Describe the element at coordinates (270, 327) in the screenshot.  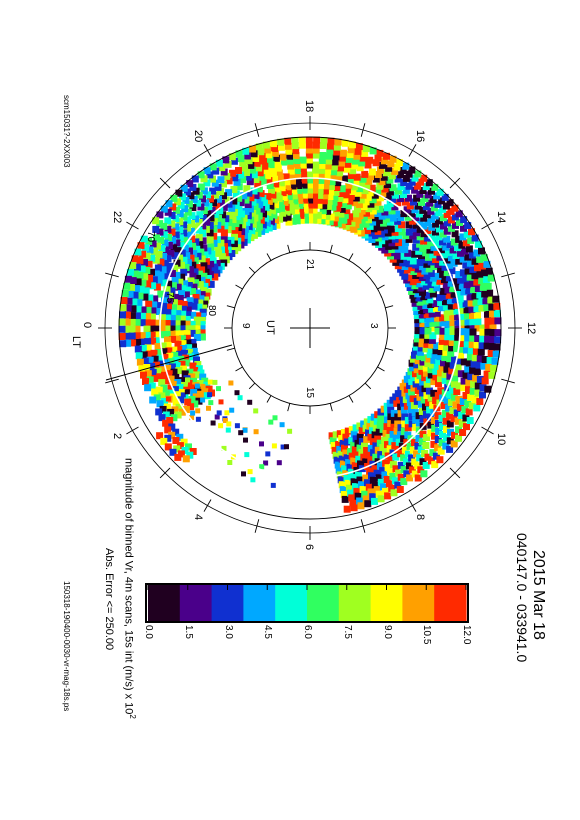
I see `ut-axis-label: UT` at that location.